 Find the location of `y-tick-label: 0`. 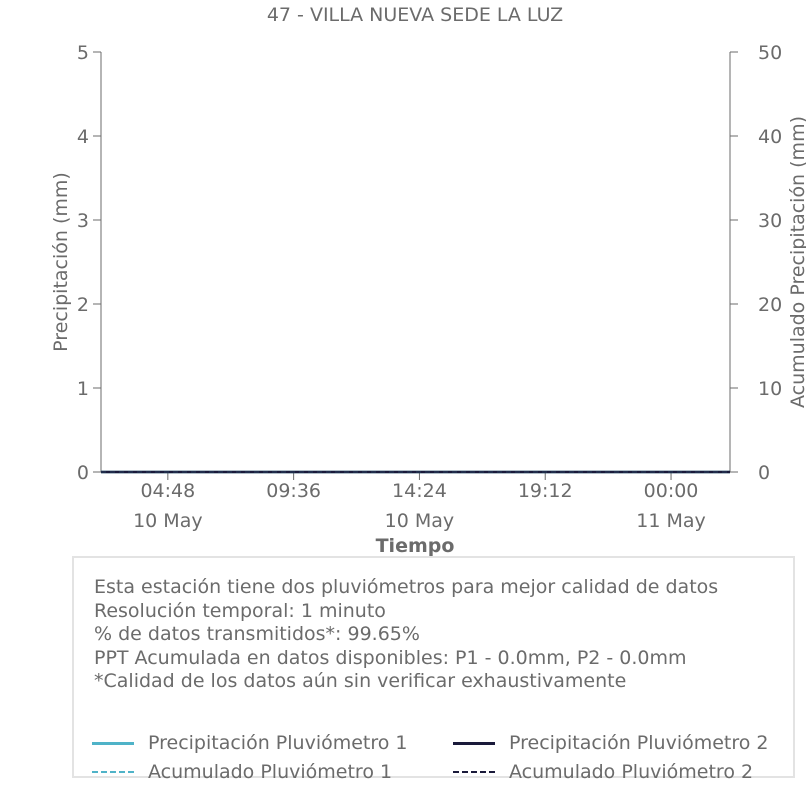

y-tick-label: 0 is located at coordinates (83, 473).